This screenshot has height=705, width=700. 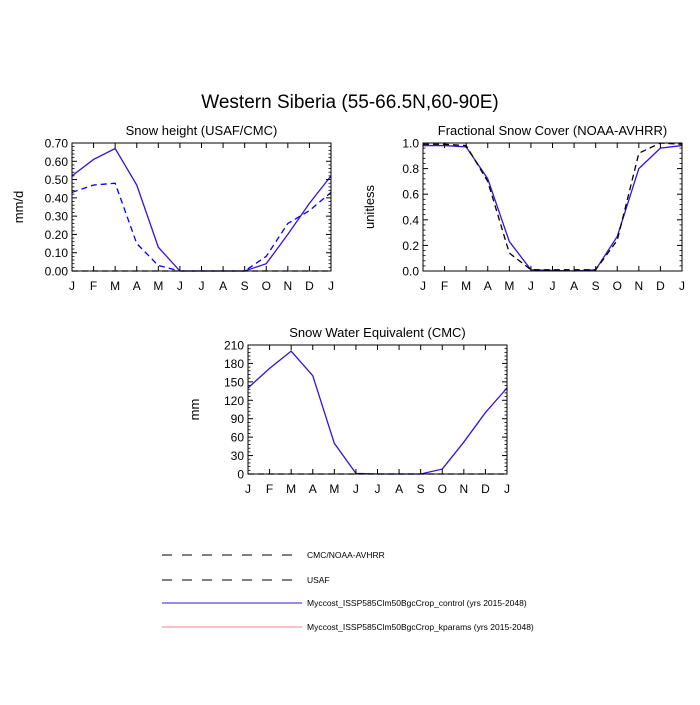 What do you see at coordinates (346, 555) in the screenshot?
I see `legend-label: CMC/NOAA-AVHRR` at bounding box center [346, 555].